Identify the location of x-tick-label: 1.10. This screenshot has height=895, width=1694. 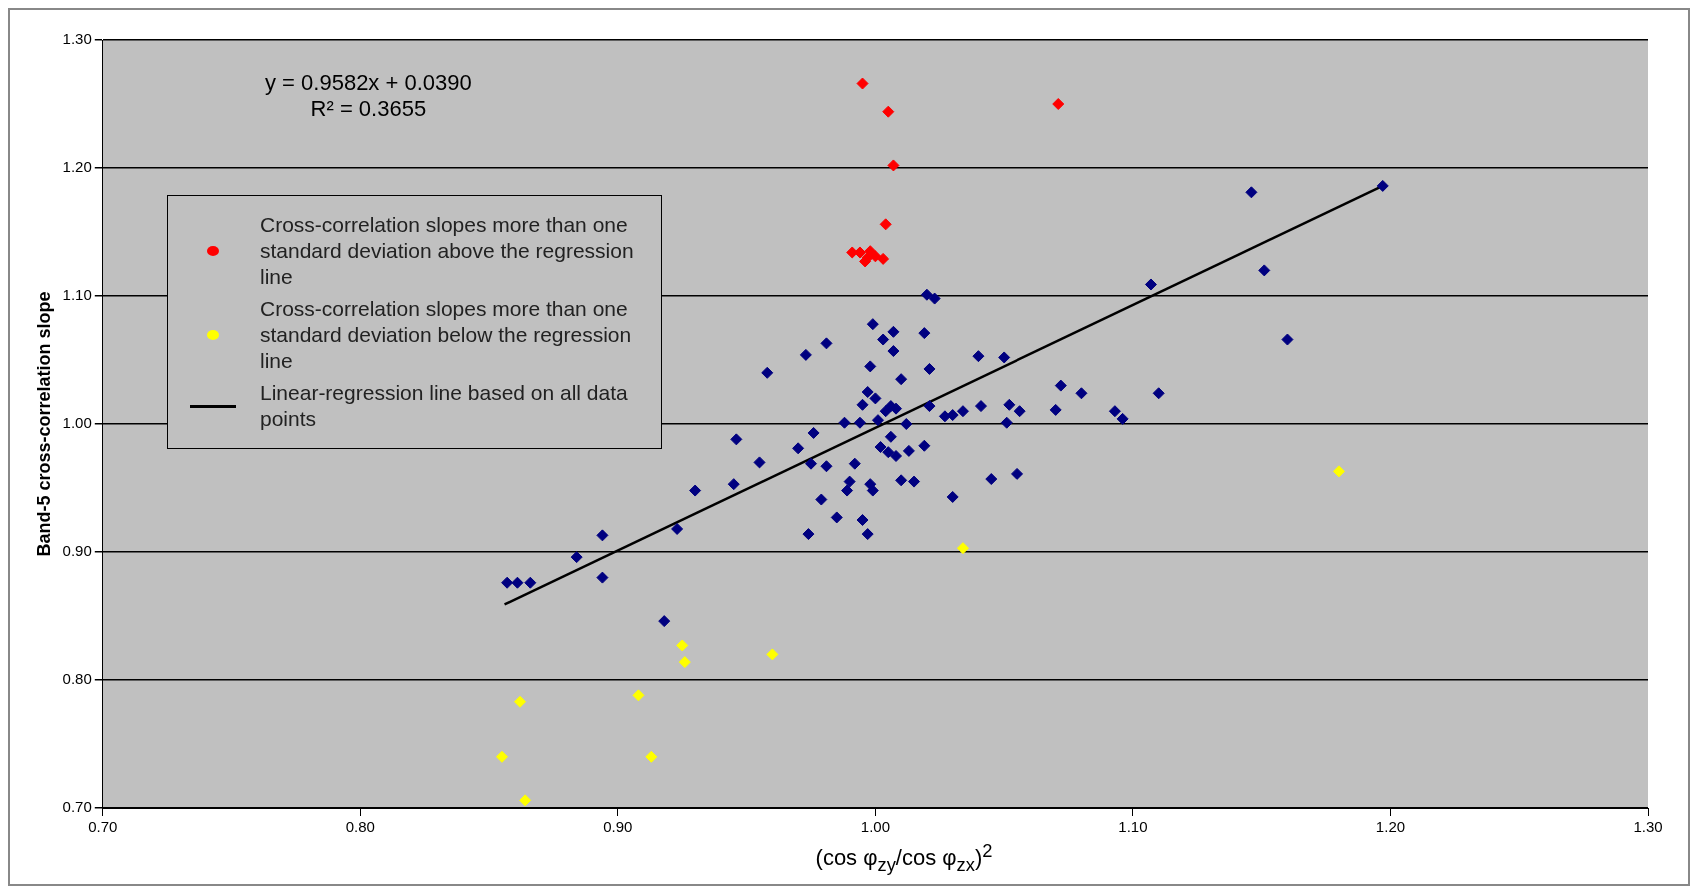
(1133, 827).